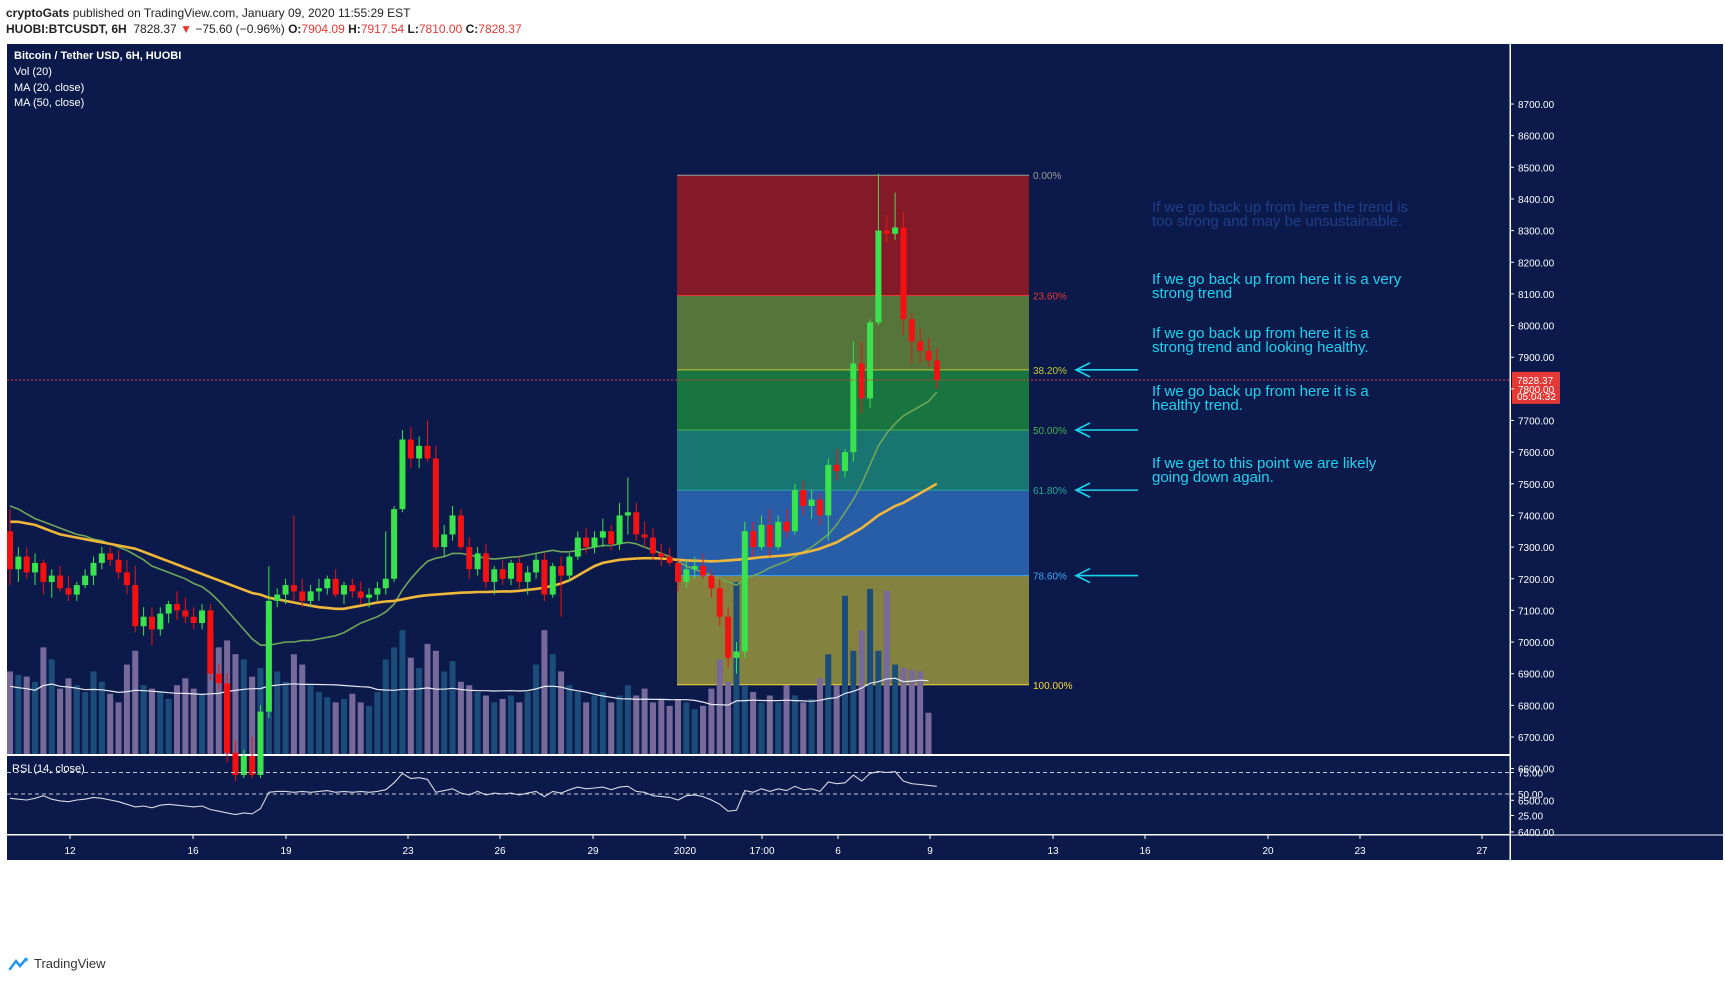 The image size is (1725, 984). I want to click on time-axis-pane, so click(758, 847).